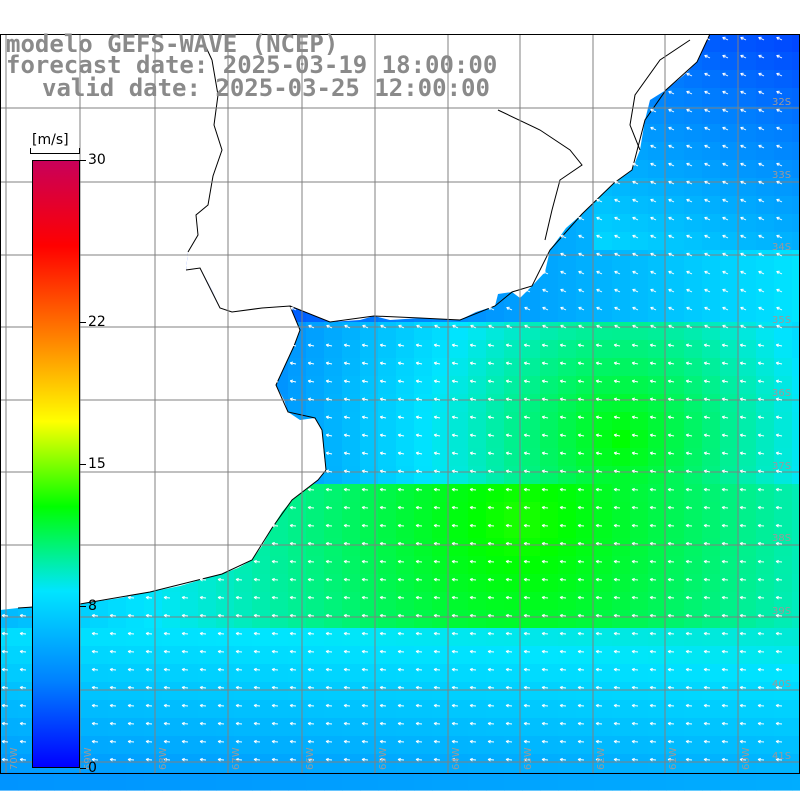  I want to click on colorbar-tick-label: 0, so click(92, 768).